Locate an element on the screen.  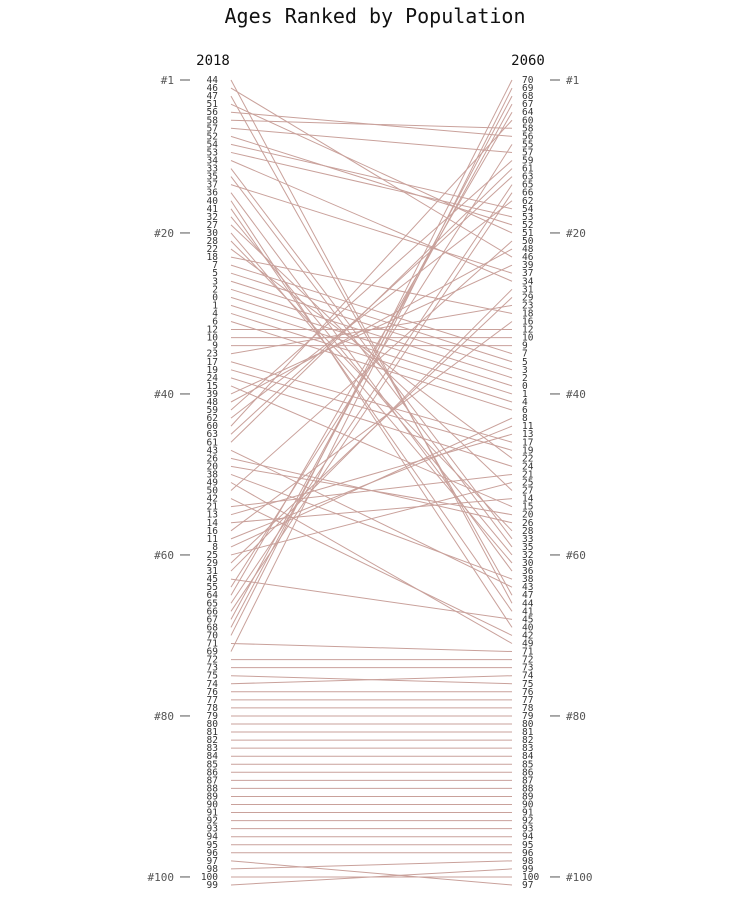
left-age-label: 69 is located at coordinates (213, 652).